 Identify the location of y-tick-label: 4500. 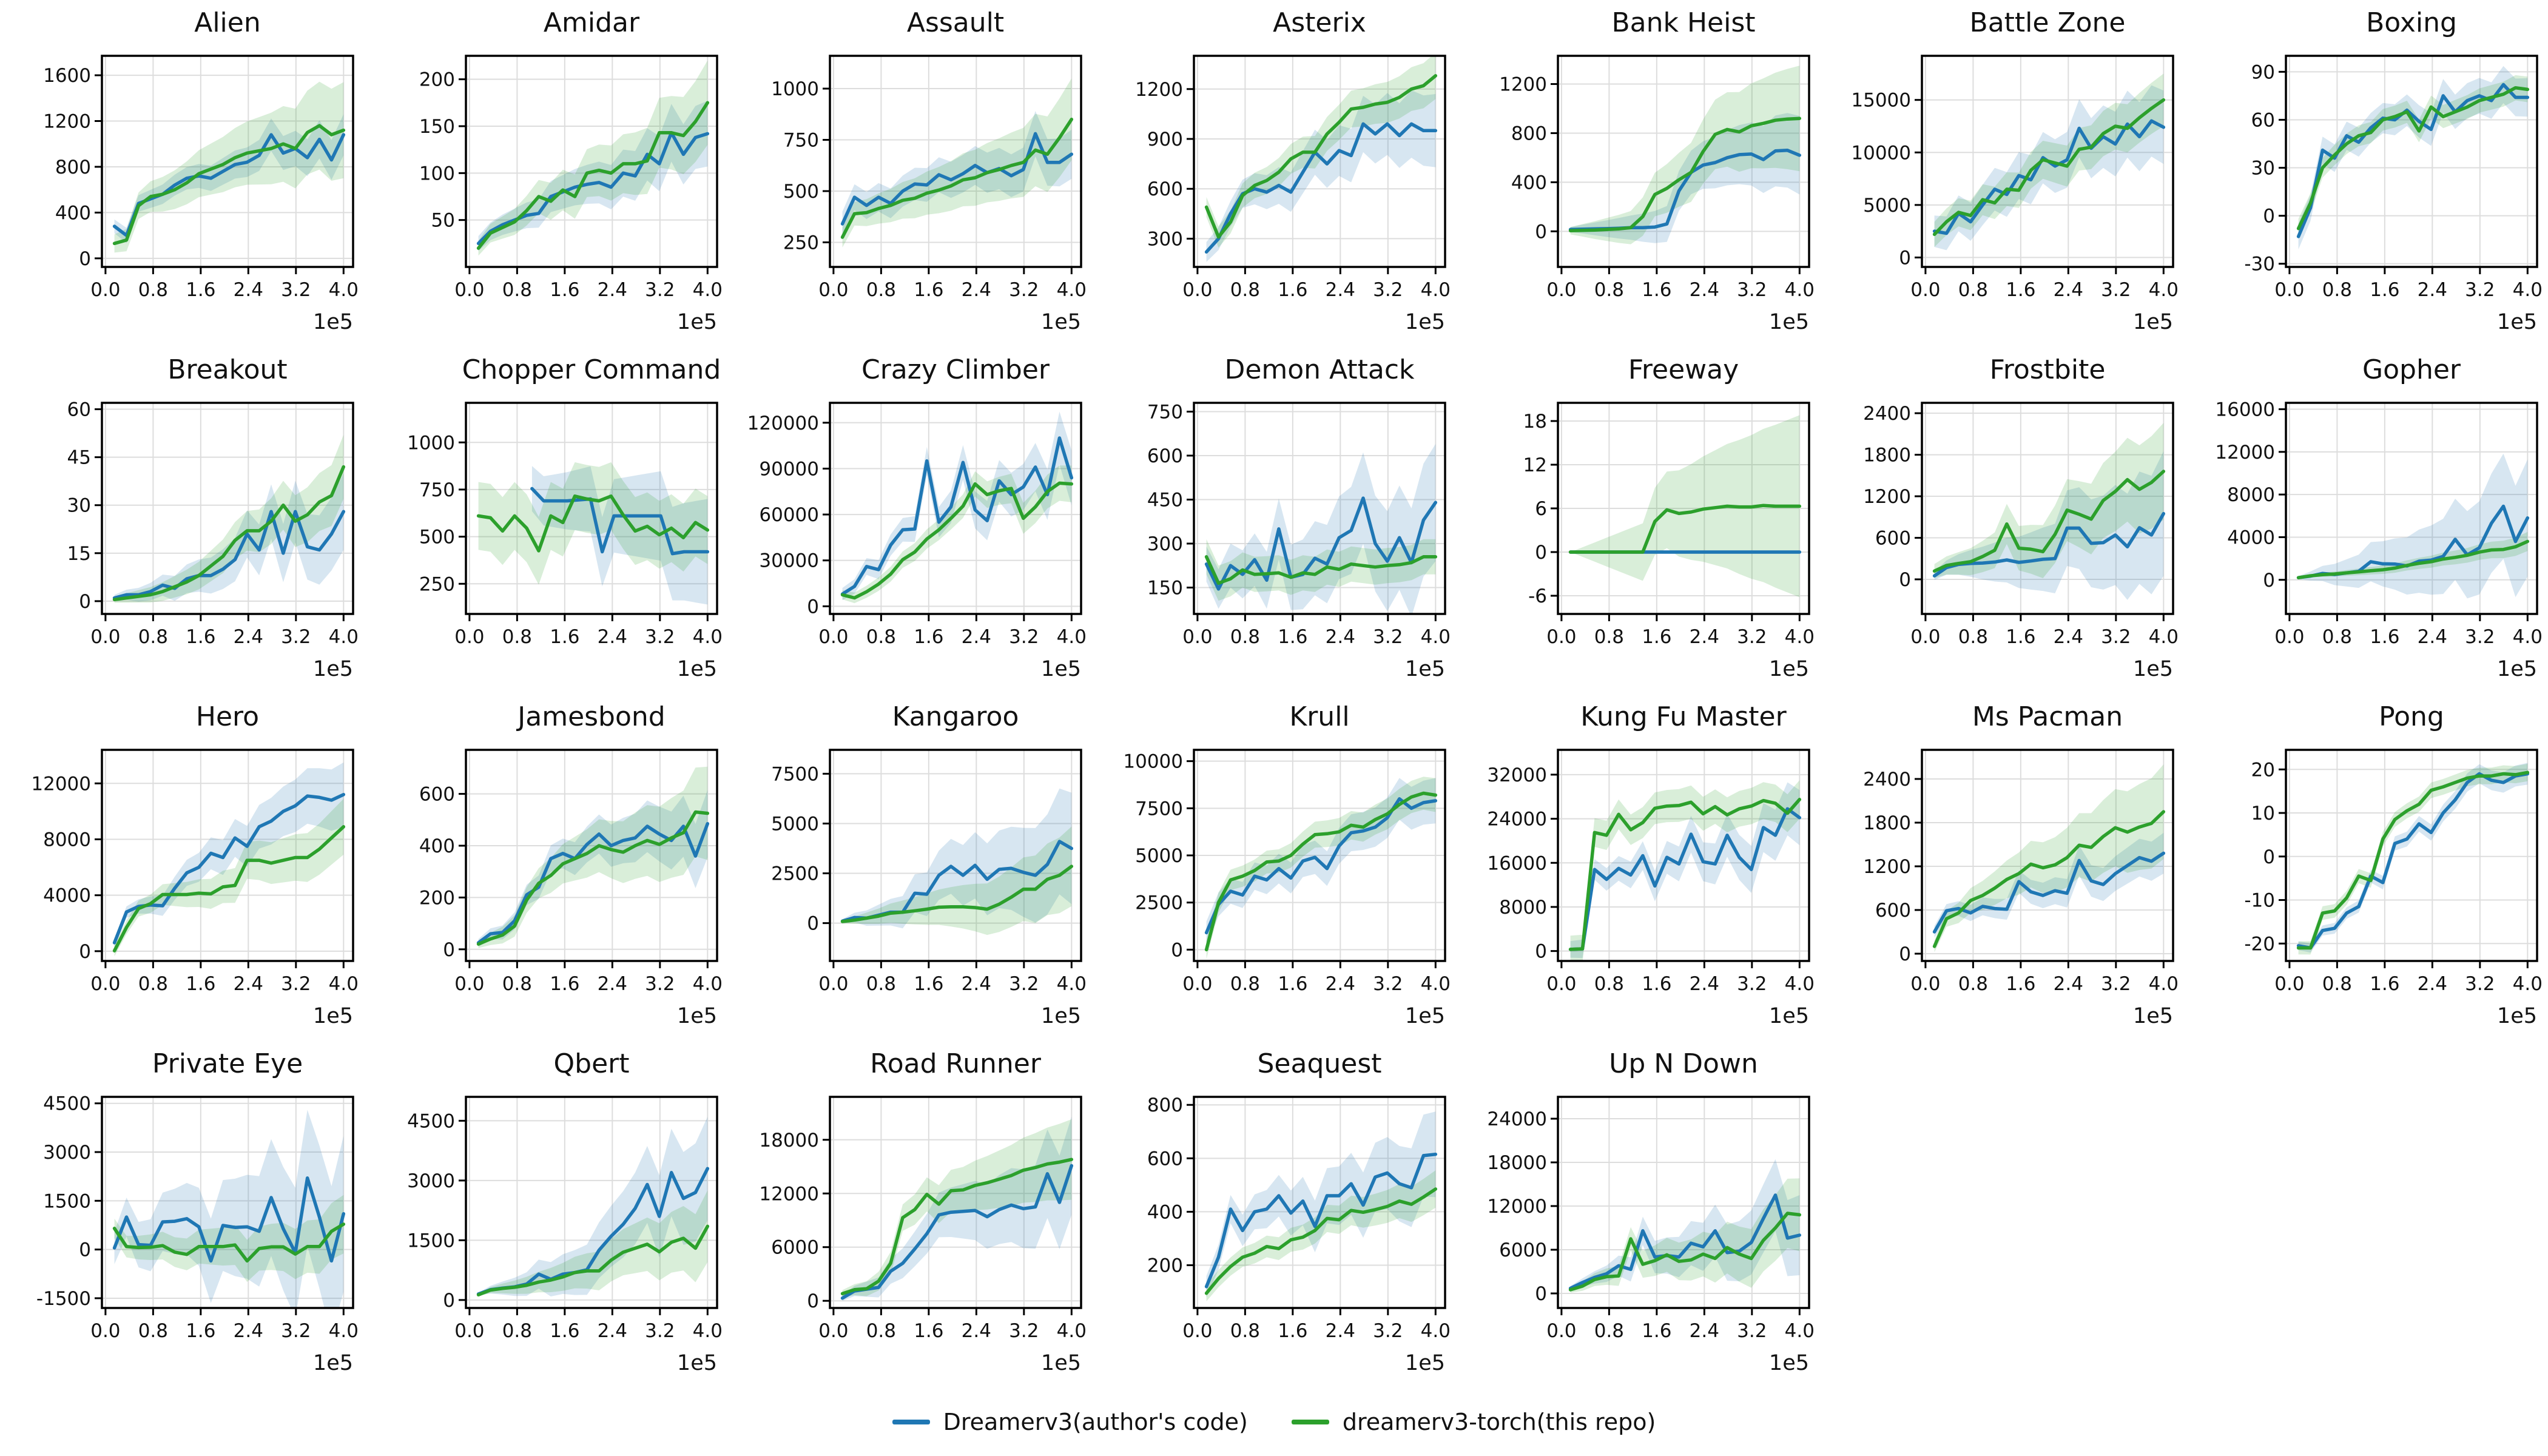
(431, 1121).